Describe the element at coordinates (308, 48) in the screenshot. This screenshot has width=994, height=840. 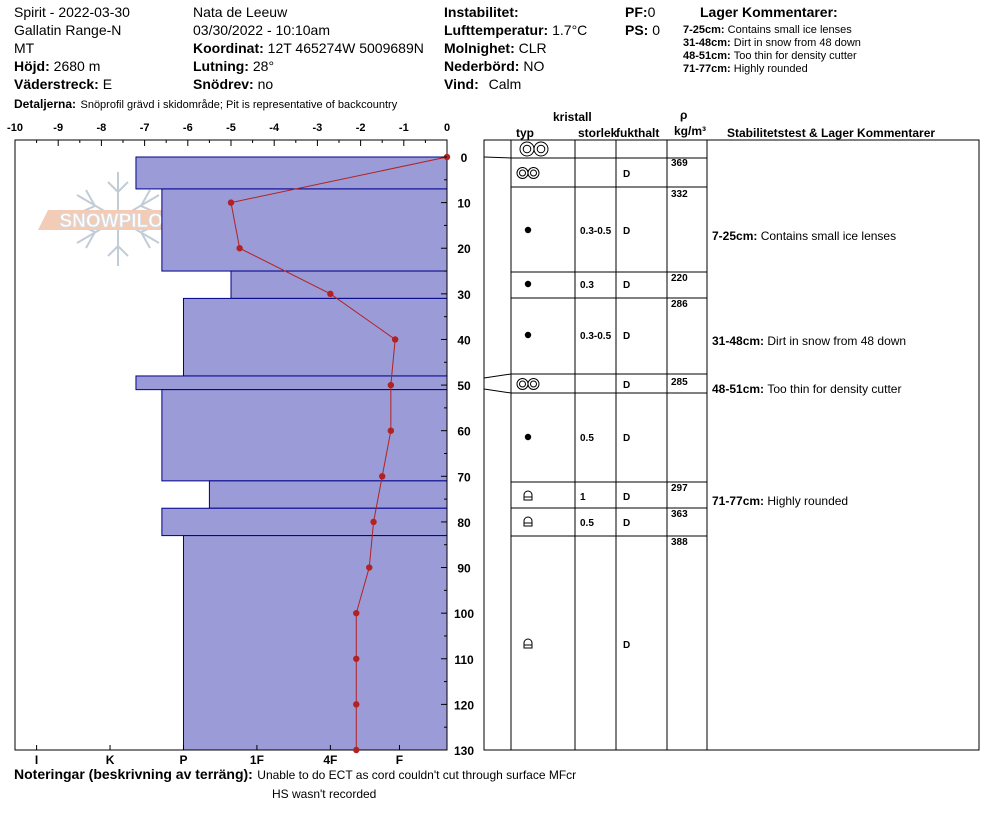
I see `coordinates: Koordinat: 12T 465274W 5009689N` at that location.